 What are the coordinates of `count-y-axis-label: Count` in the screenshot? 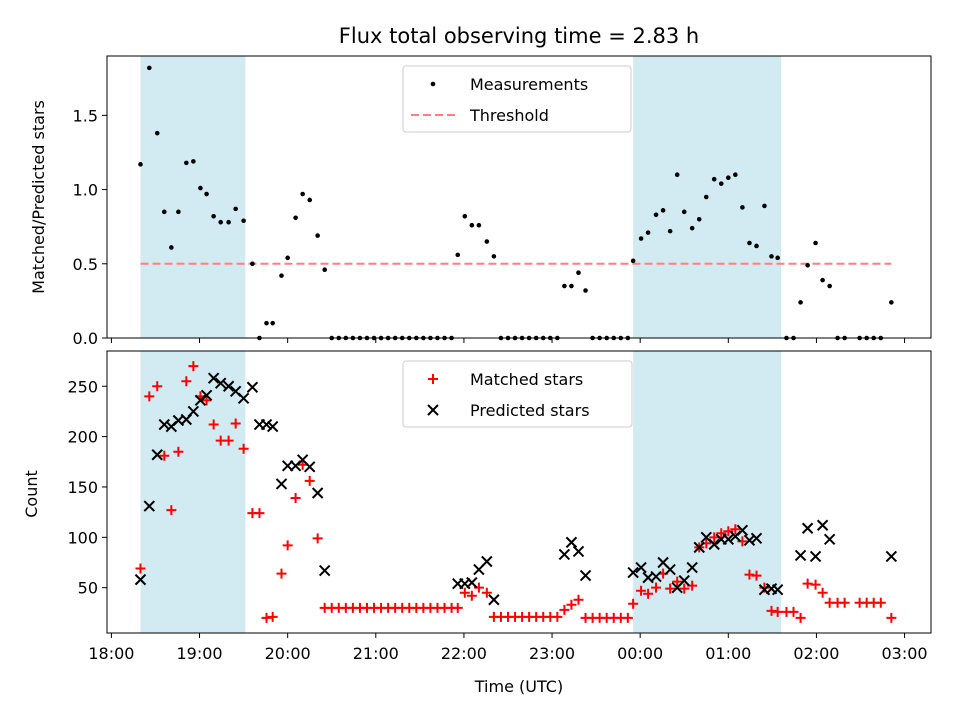 It's located at (31, 494).